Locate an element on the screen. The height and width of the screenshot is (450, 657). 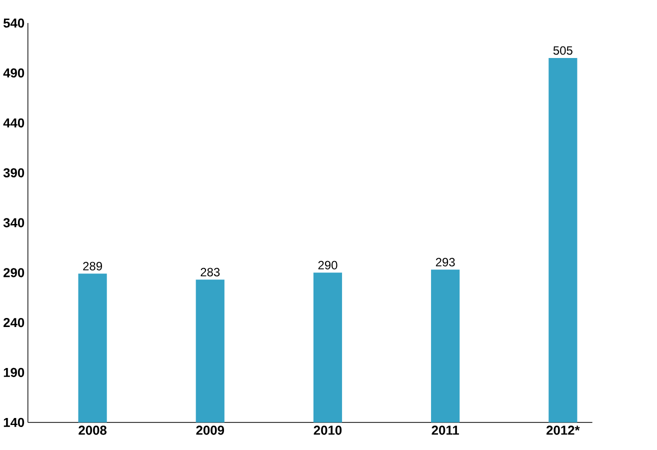
y-tick-label: 540 is located at coordinates (13, 23).